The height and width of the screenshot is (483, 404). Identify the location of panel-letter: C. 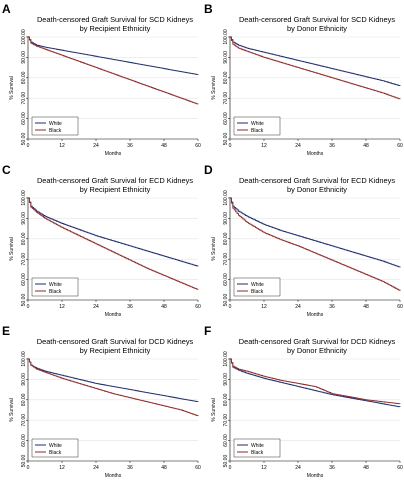
(6, 170).